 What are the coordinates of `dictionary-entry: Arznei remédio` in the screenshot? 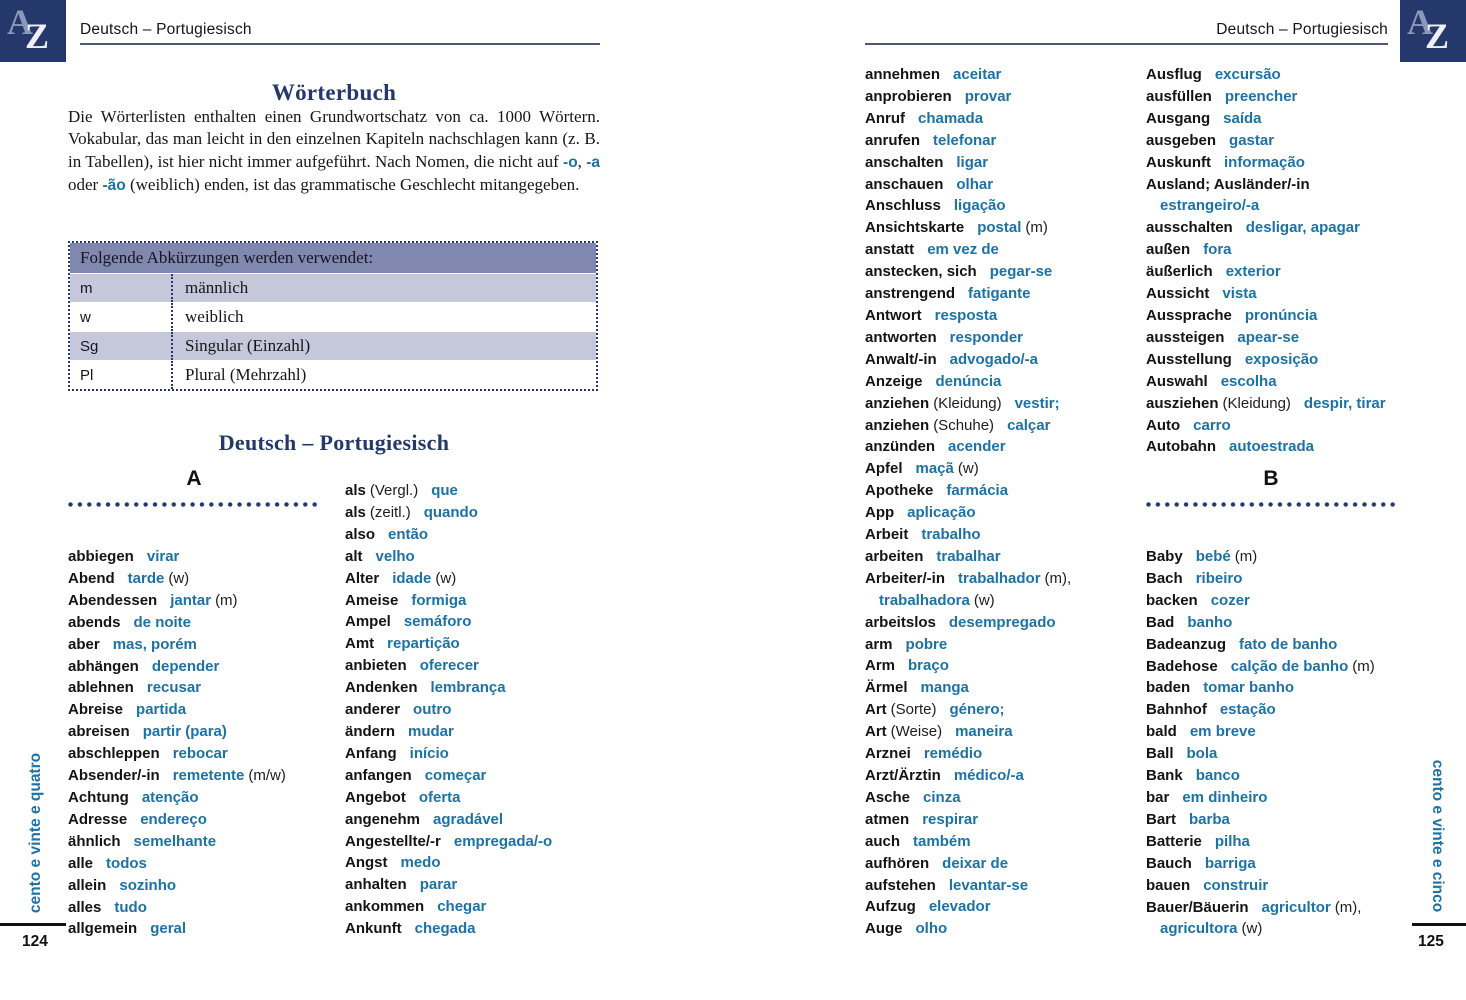 It's located at (993, 754).